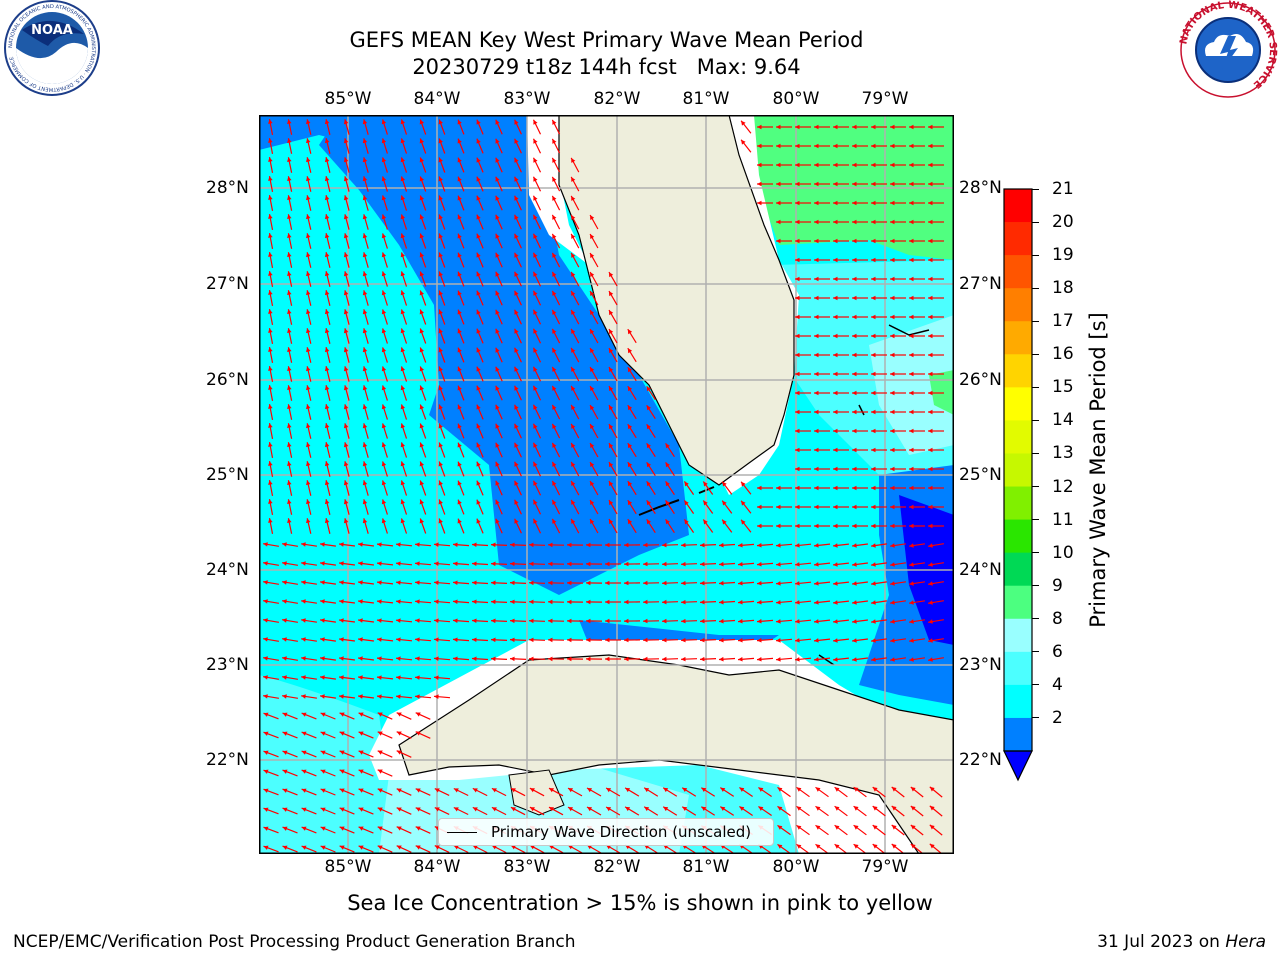  I want to click on lon-label-top: 85°W, so click(348, 99).